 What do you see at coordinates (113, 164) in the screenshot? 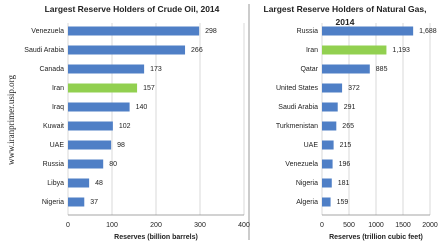
I see `value-label: 80` at bounding box center [113, 164].